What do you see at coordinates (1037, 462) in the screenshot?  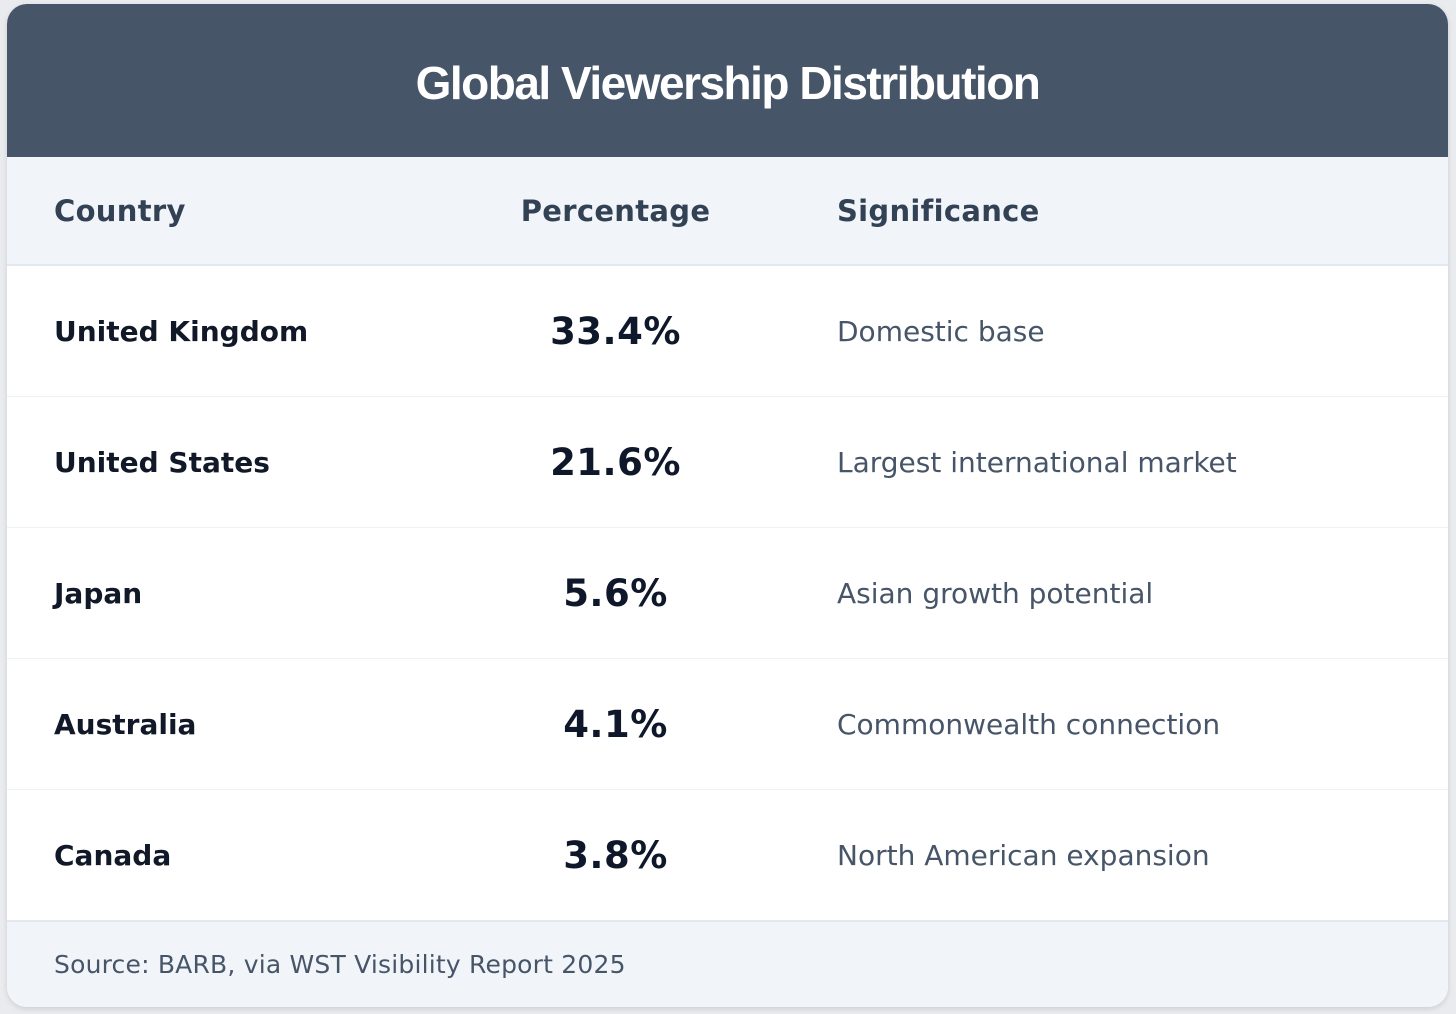 I see `significance-cell: Largest international market` at bounding box center [1037, 462].